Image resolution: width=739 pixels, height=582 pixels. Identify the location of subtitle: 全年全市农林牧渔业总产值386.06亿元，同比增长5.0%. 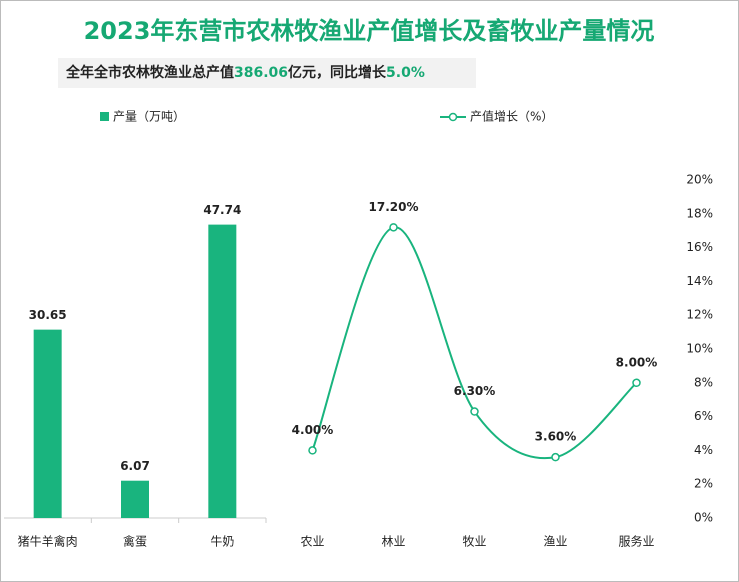
(245, 72).